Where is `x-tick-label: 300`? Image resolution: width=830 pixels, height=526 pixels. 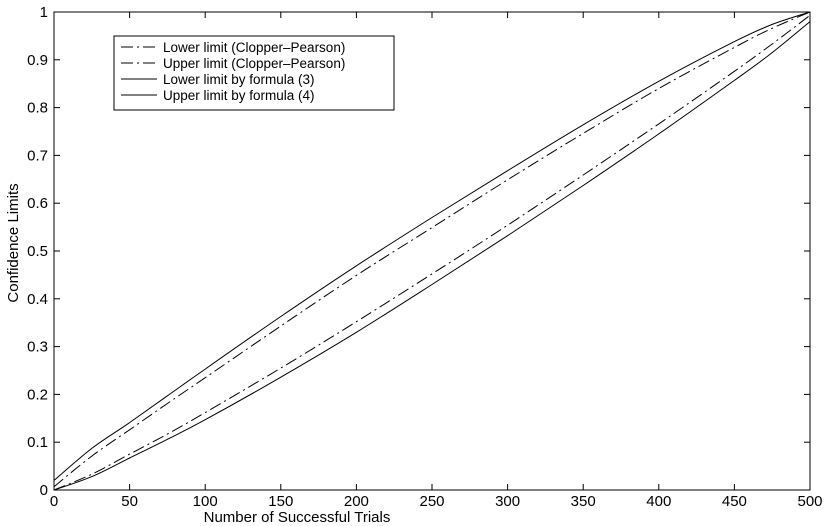
x-tick-label: 300 is located at coordinates (507, 501).